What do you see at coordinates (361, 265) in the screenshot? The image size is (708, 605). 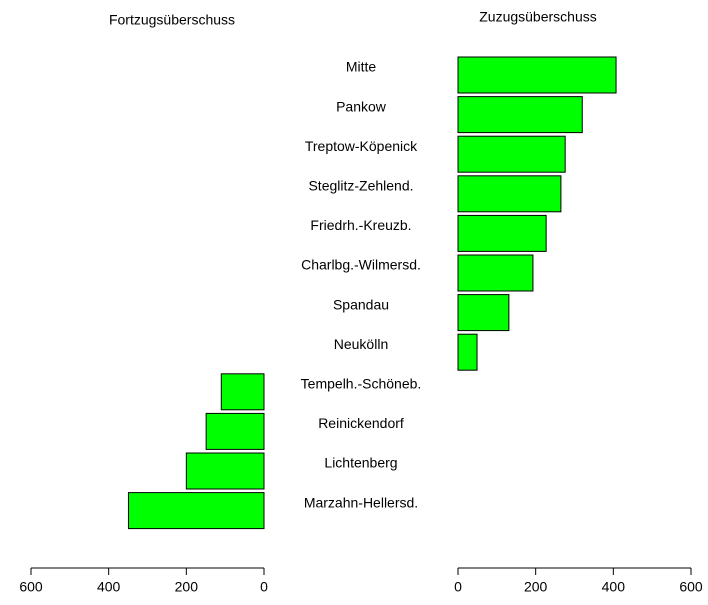 I see `category-label: Charlbg.-Wilmersd.` at bounding box center [361, 265].